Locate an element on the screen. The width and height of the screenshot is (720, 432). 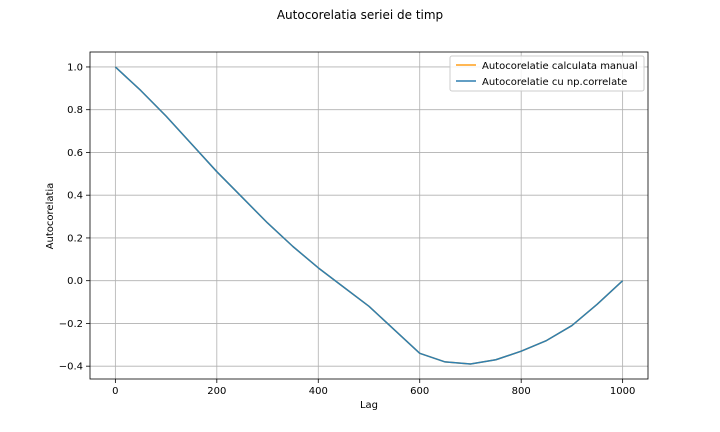
y-tick-label: −0.2 is located at coordinates (71, 324).